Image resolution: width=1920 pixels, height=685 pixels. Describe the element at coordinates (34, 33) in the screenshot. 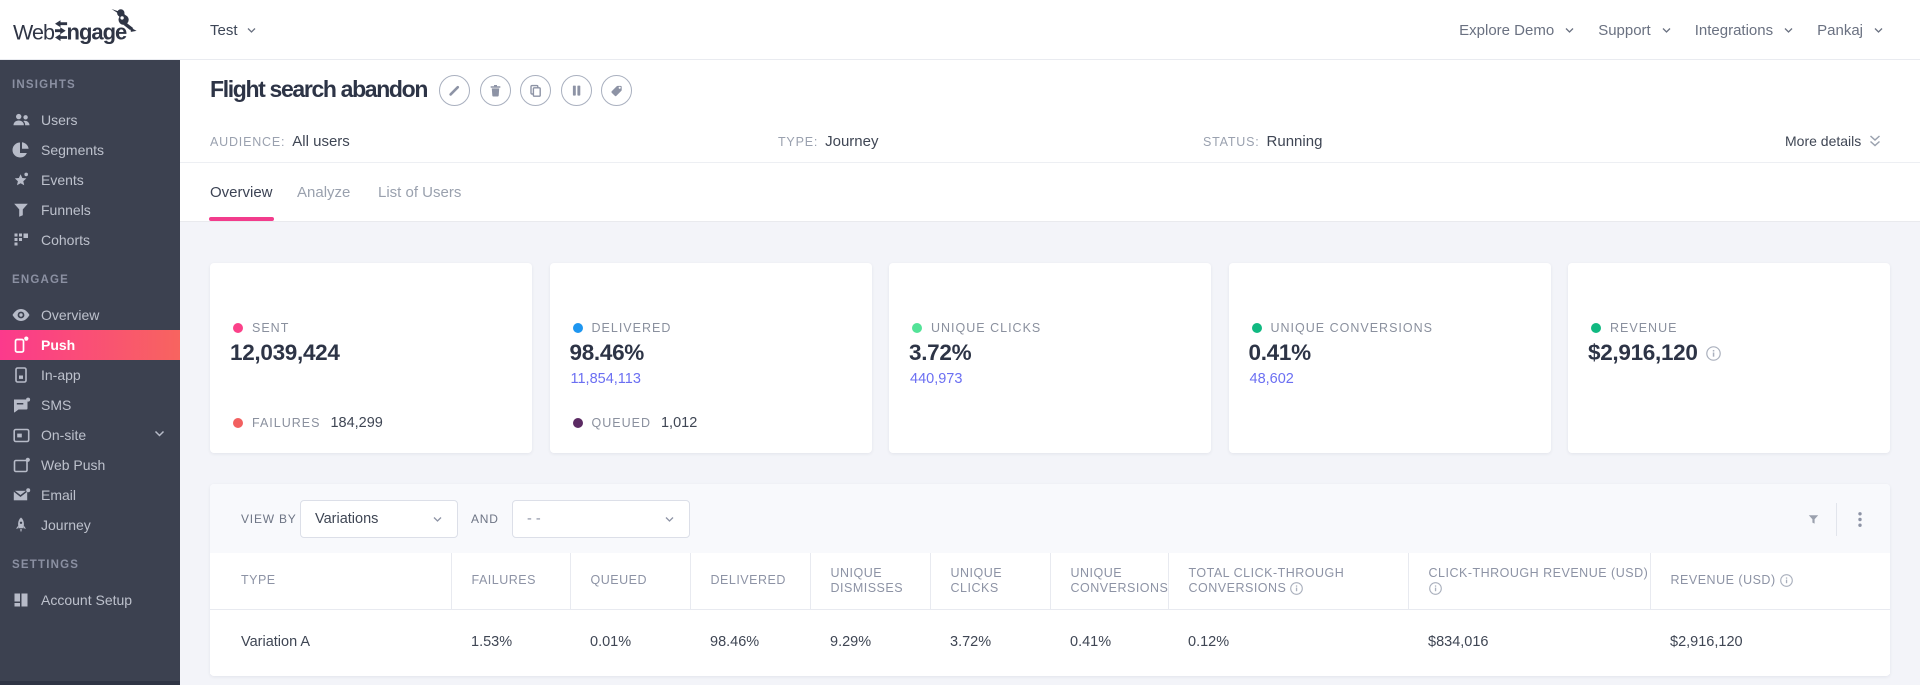

I see `svg-text: Web` at that location.